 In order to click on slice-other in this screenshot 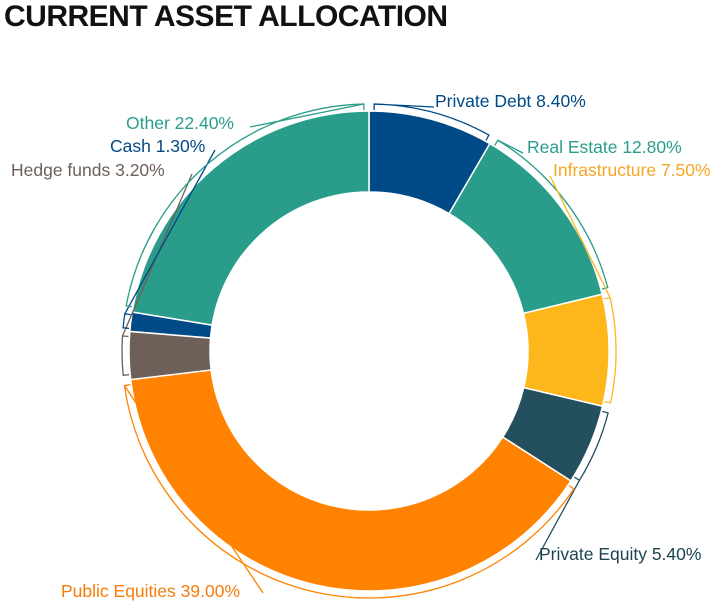, I will do `click(250, 218)`.